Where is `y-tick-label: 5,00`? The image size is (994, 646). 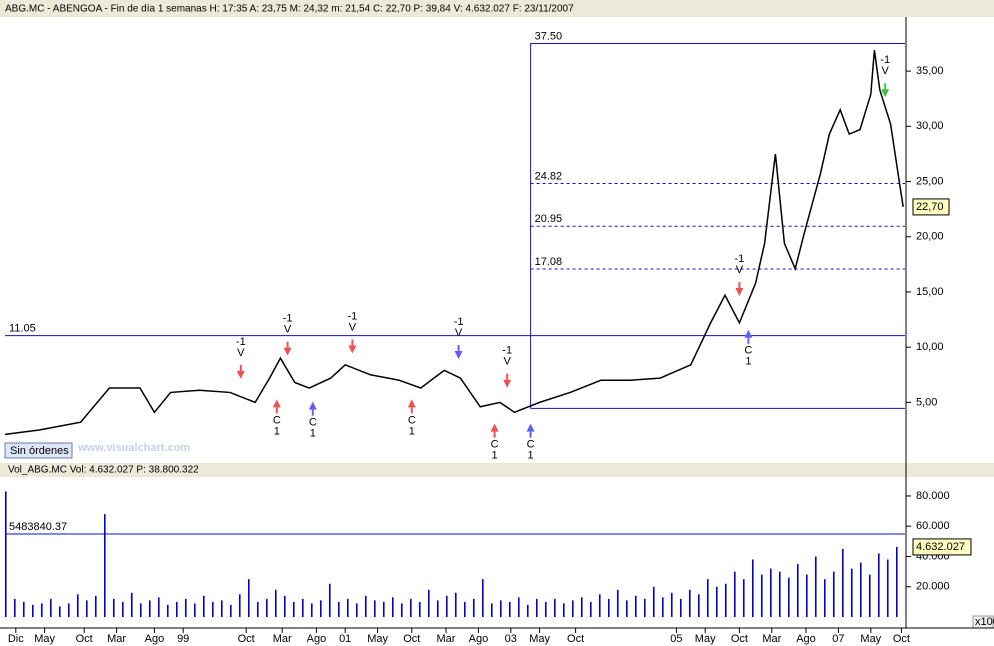
y-tick-label: 5,00 is located at coordinates (926, 402).